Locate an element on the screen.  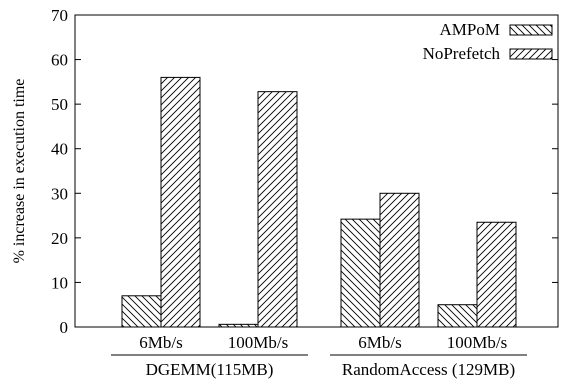
legend: AMPoM NoPrefetch is located at coordinates (488, 41).